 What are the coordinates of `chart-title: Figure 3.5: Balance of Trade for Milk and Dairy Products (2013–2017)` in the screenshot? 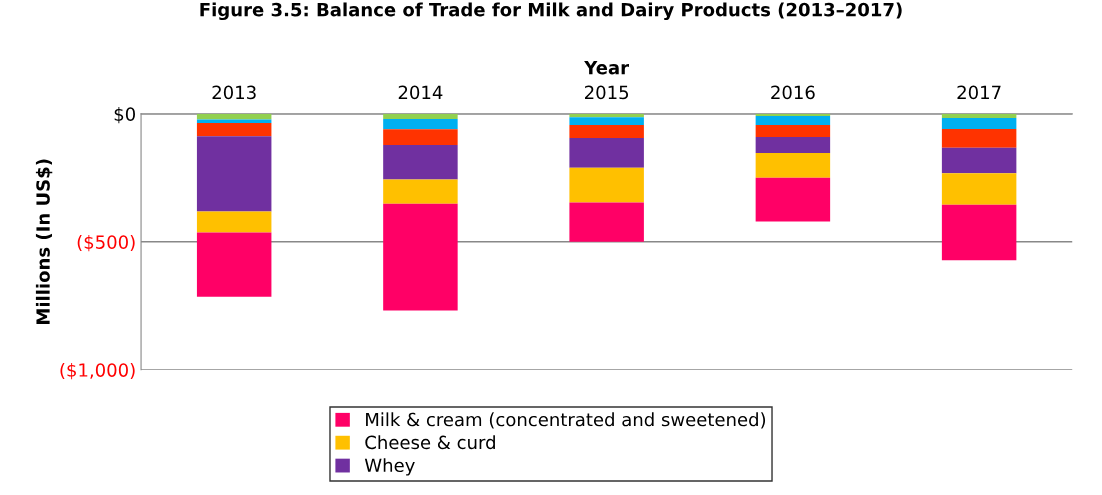 It's located at (551, 11).